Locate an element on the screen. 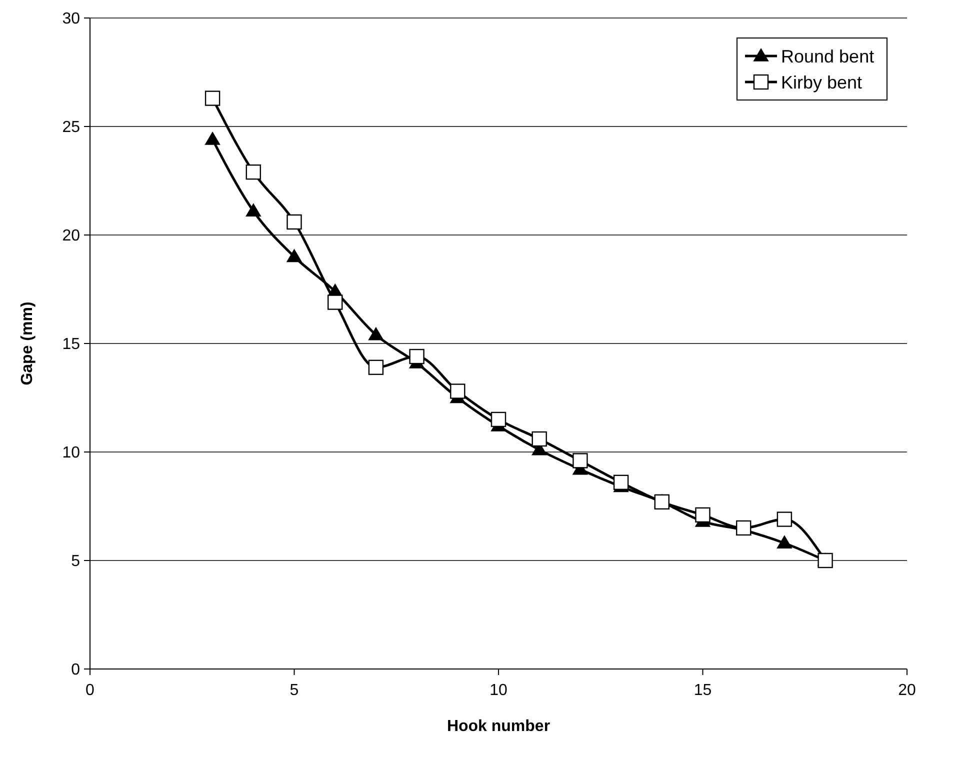 This screenshot has height=761, width=961. y-tick-label: 25 is located at coordinates (71, 127).